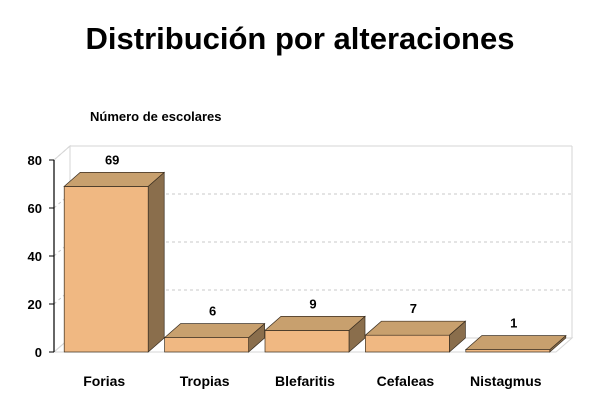 This screenshot has height=407, width=600. What do you see at coordinates (513, 323) in the screenshot?
I see `data-label: 1` at bounding box center [513, 323].